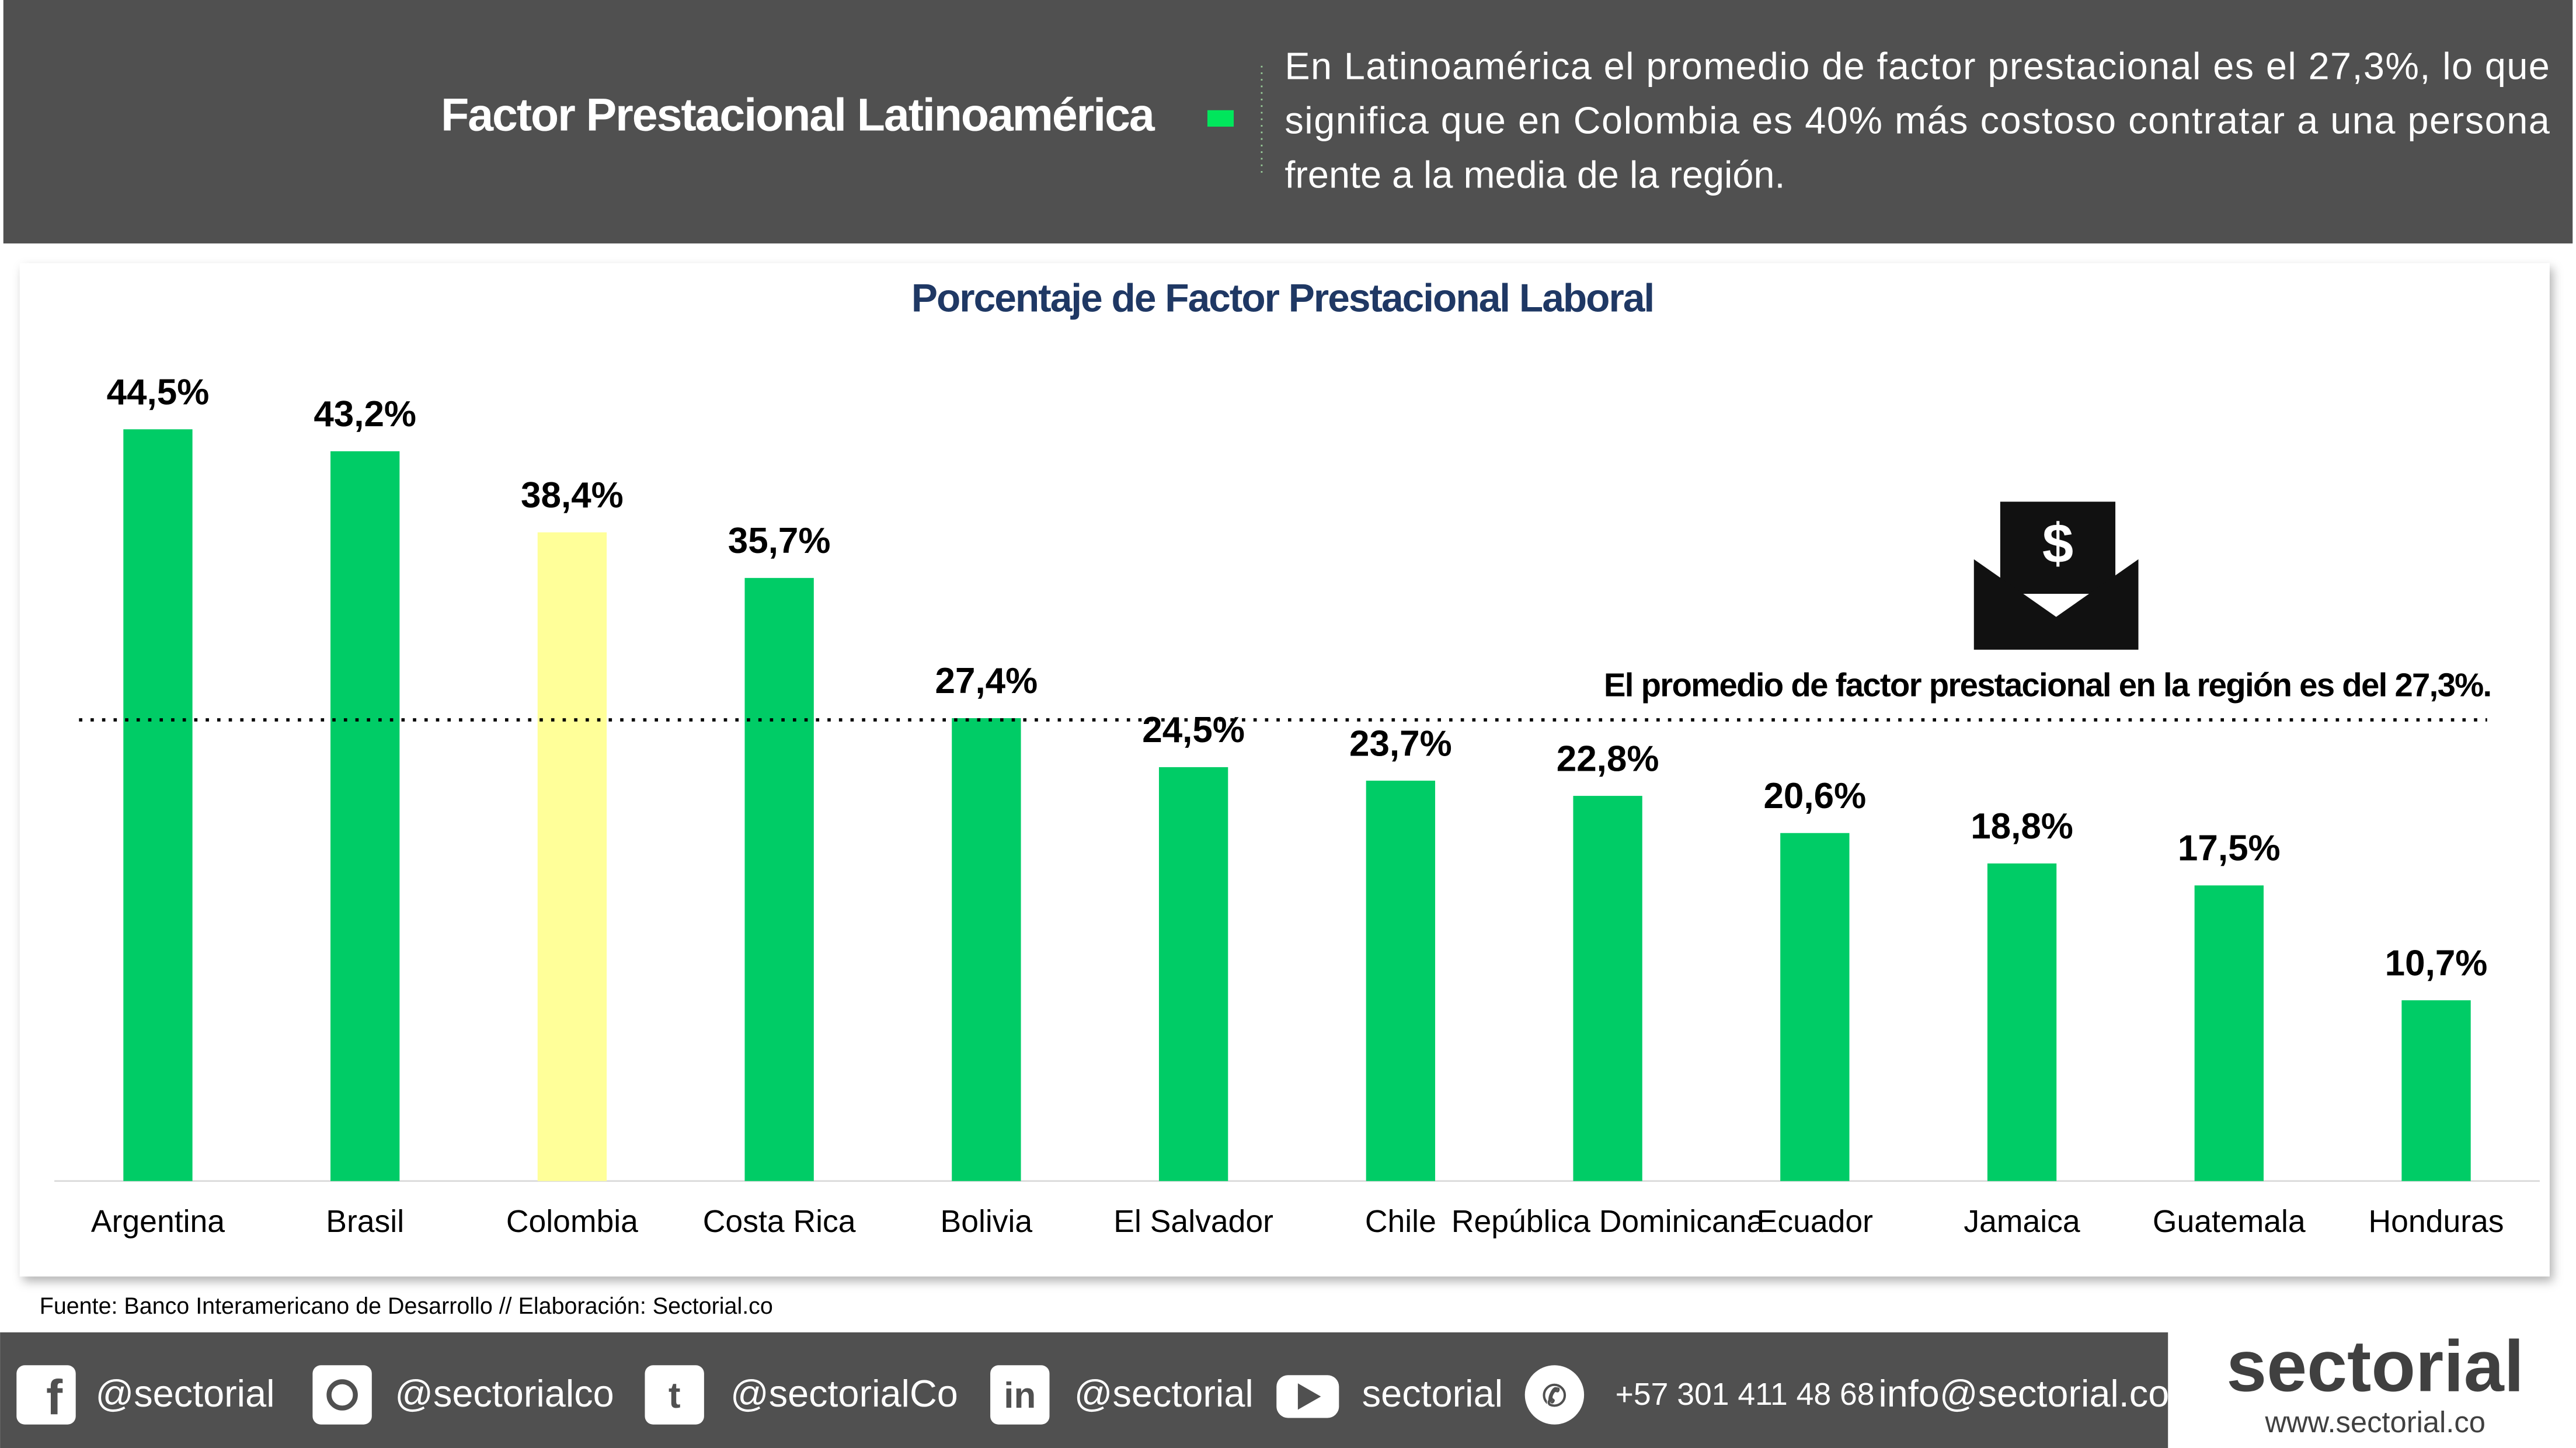 The height and width of the screenshot is (1448, 2576). Describe the element at coordinates (1020, 1396) in the screenshot. I see `svg-text: in` at that location.